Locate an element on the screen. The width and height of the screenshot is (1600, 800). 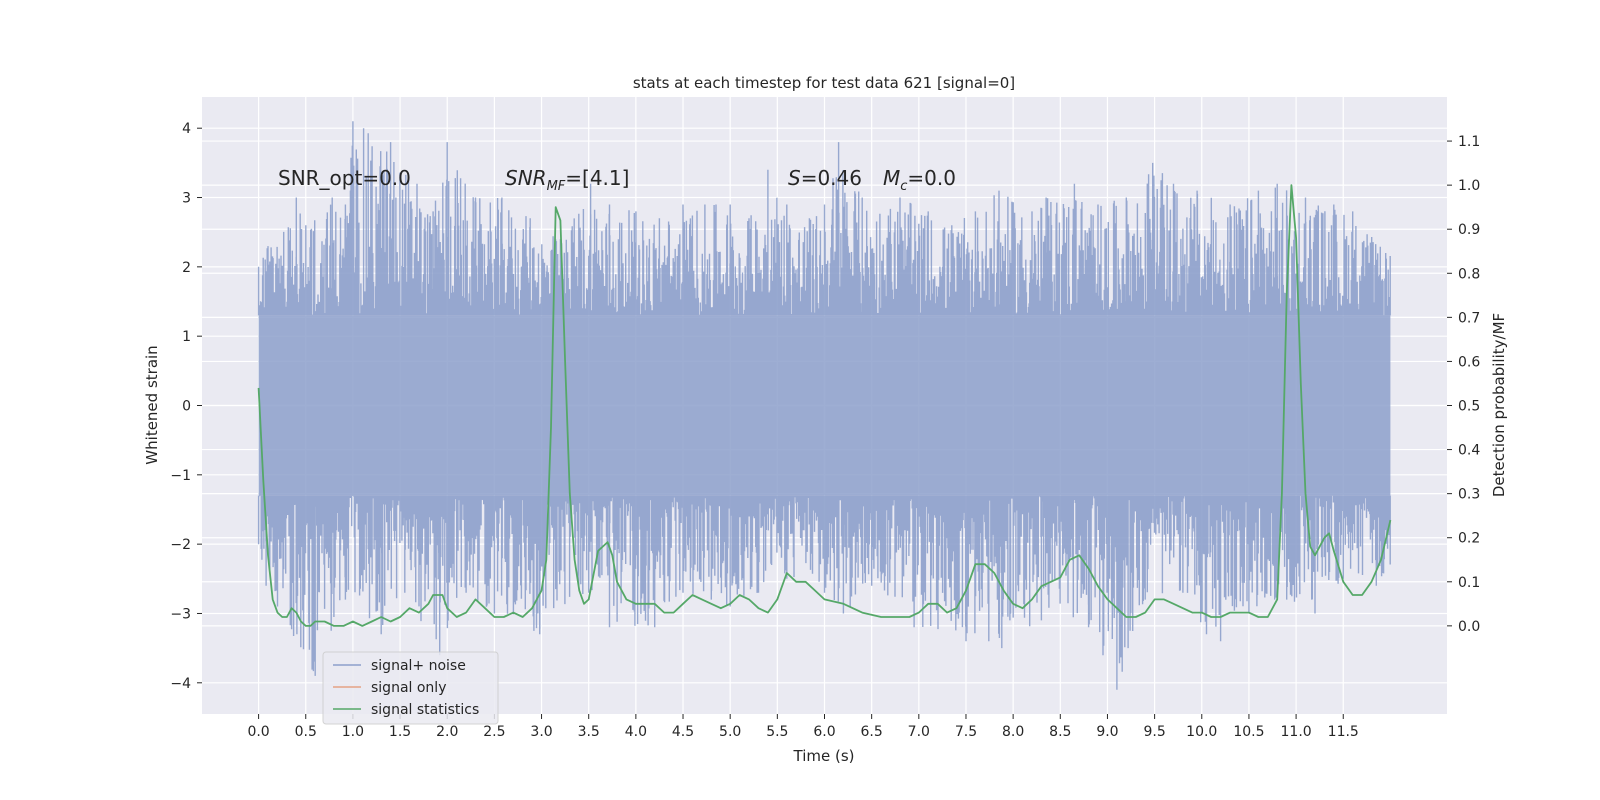
y-right-tick-label: 0.3 is located at coordinates (1469, 495).